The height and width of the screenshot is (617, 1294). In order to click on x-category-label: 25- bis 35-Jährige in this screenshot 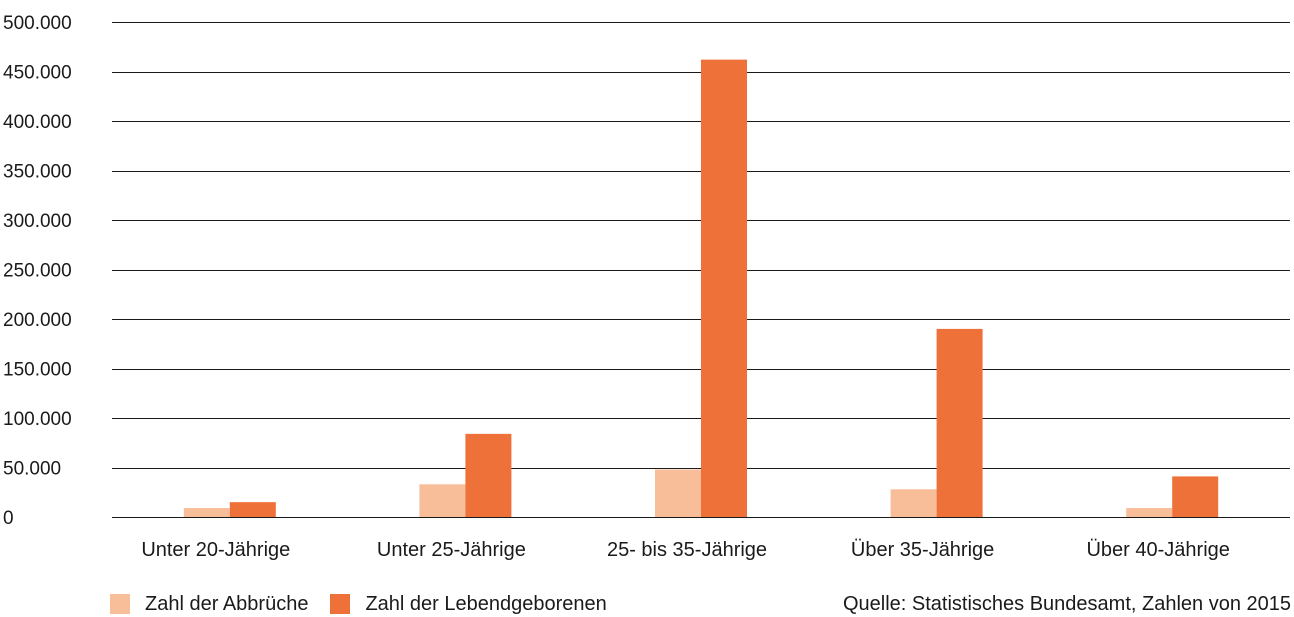, I will do `click(687, 550)`.